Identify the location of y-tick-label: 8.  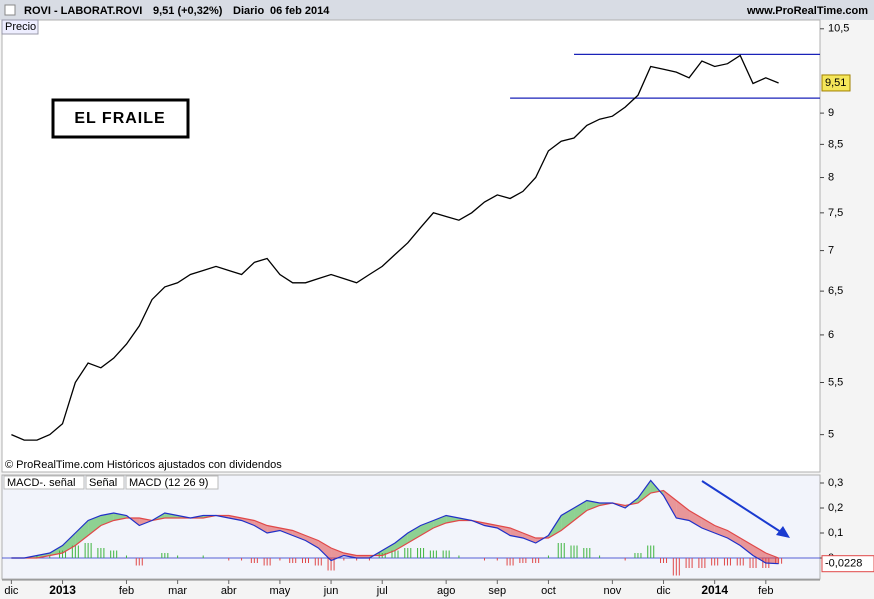
(831, 177).